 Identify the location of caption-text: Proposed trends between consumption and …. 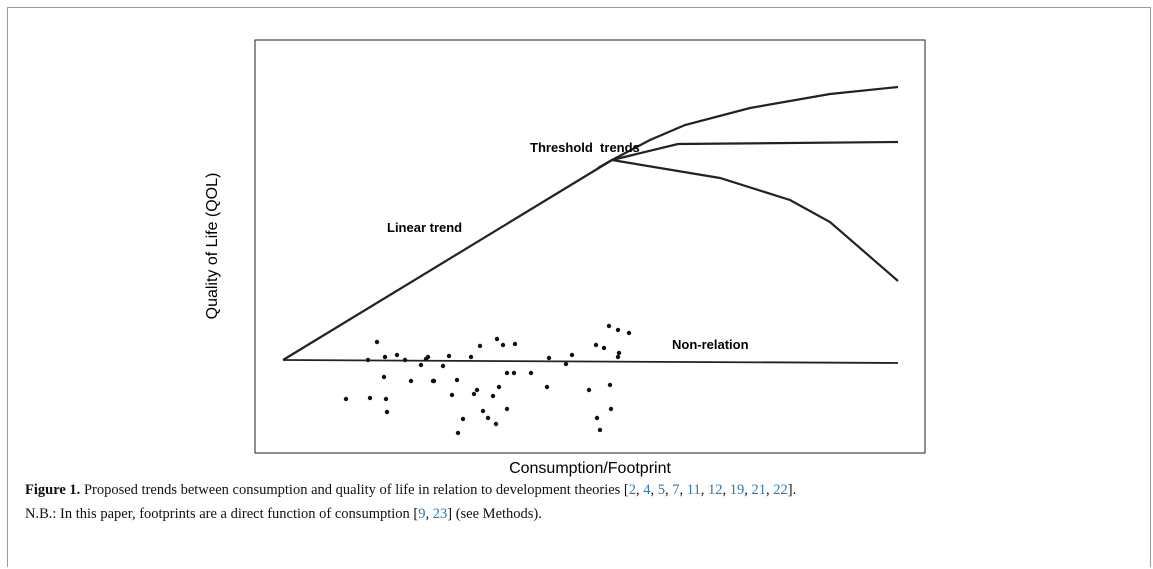
(440, 490).